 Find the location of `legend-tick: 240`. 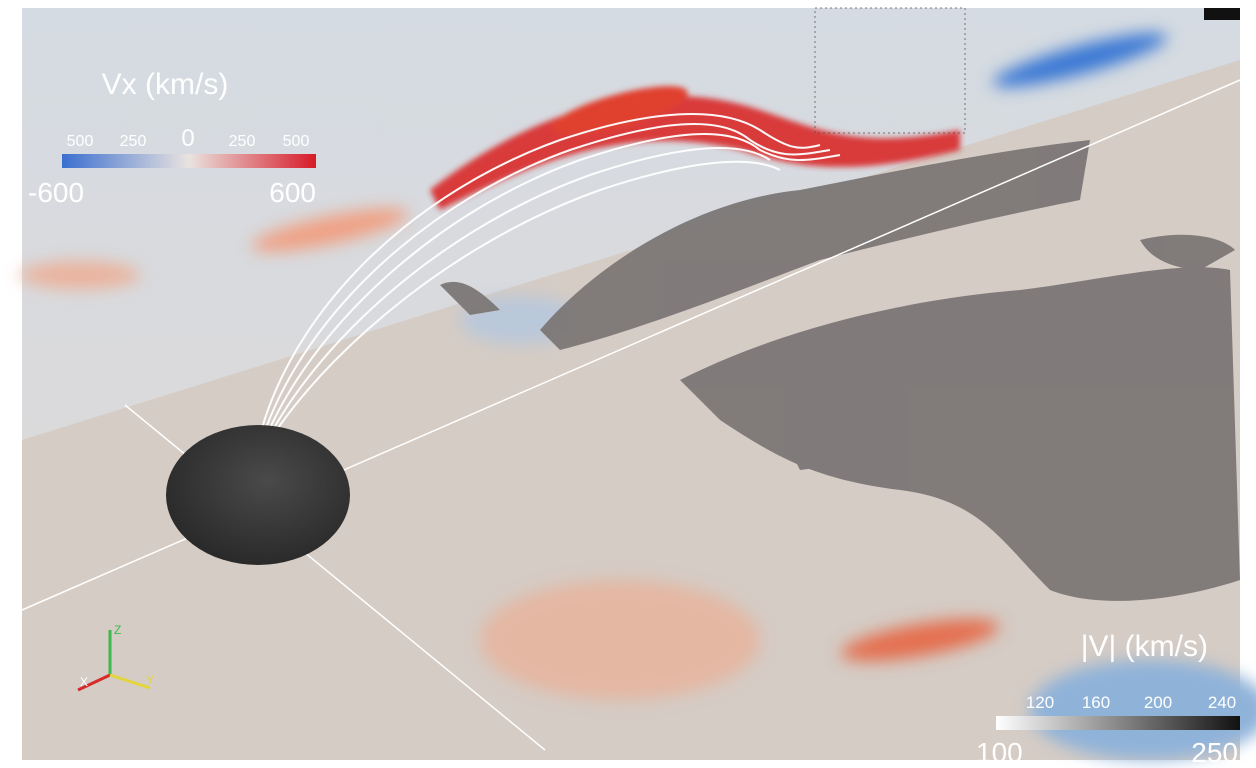

legend-tick: 240 is located at coordinates (1222, 702).